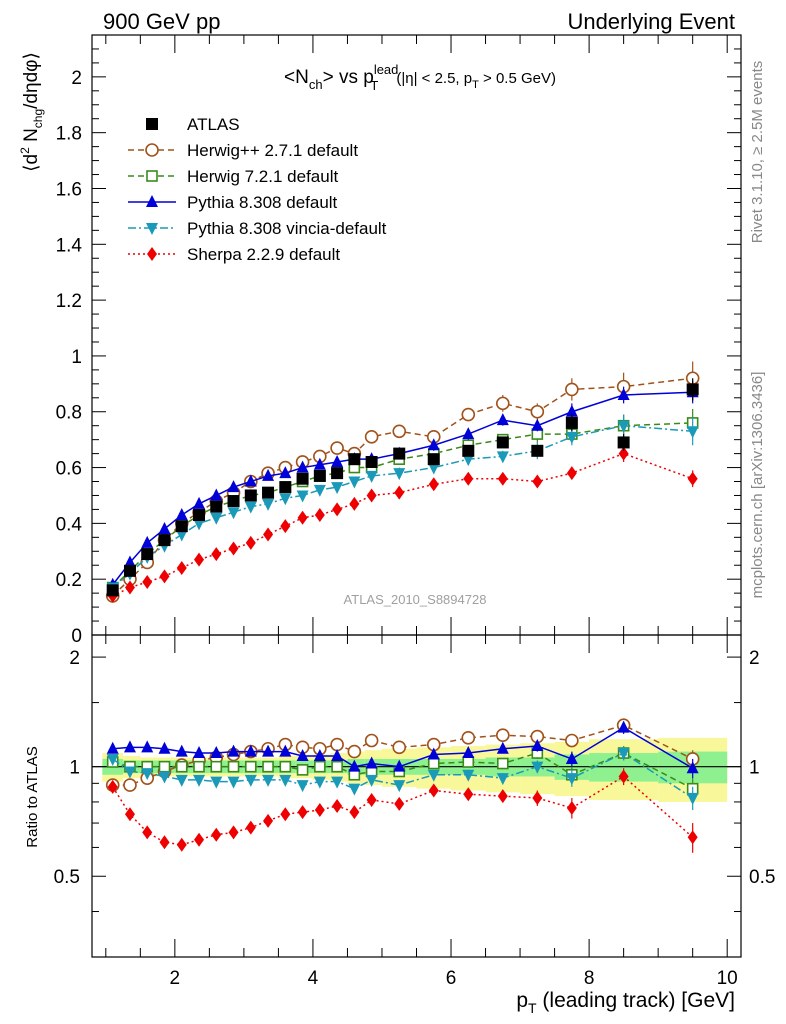 The height and width of the screenshot is (1024, 786). I want to click on legend-entry-pythia-8-308-vincia-default: Pythia 8.308 vincia-default, so click(257, 228).